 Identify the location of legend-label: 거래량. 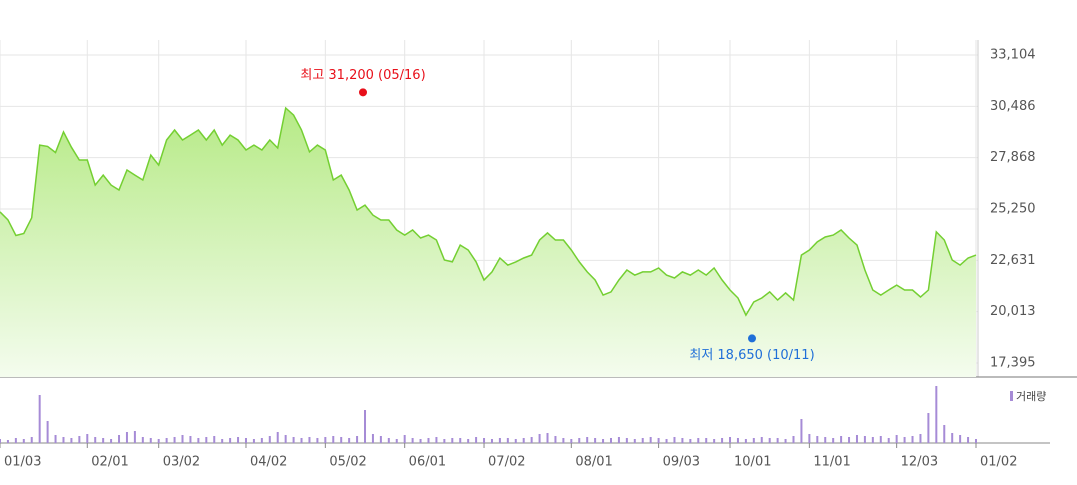
(1031, 396).